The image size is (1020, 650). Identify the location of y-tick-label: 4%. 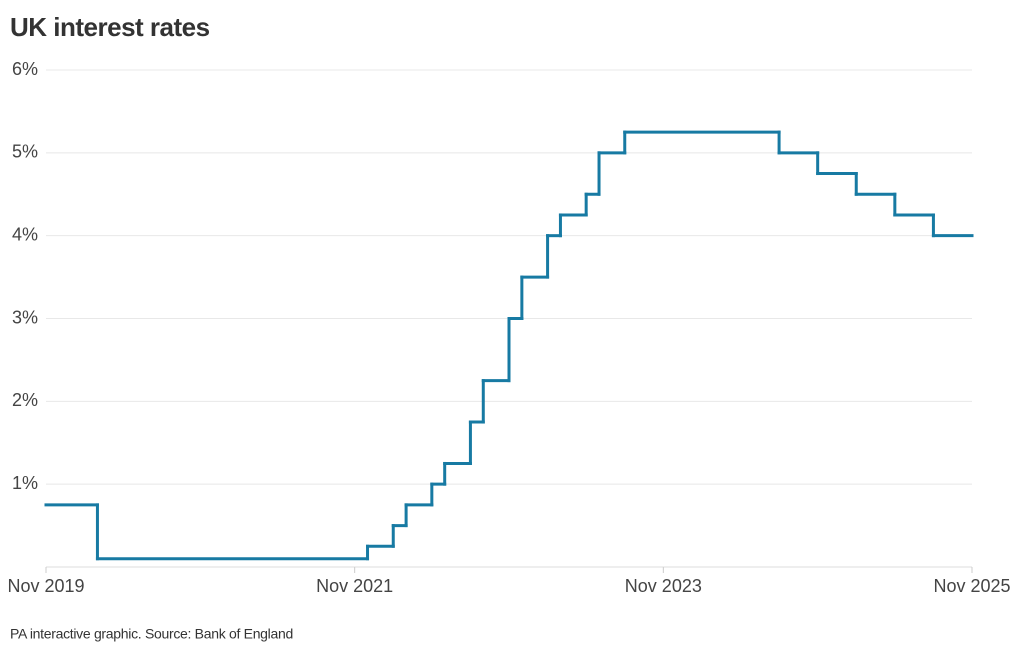
(25, 234).